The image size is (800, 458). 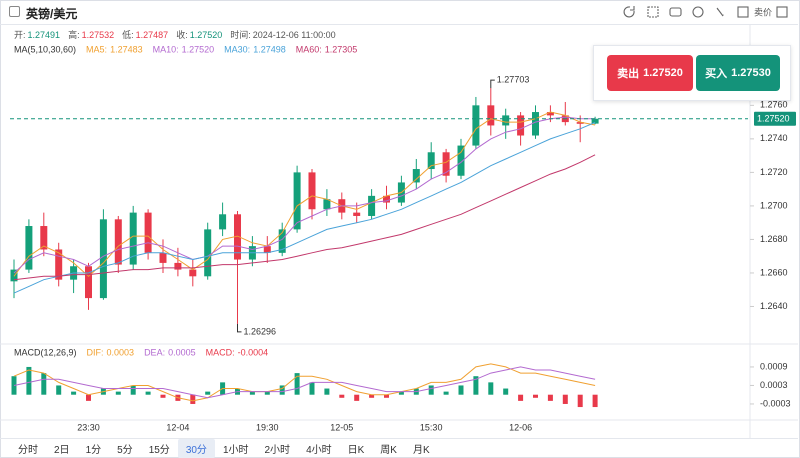 What do you see at coordinates (319, 450) in the screenshot?
I see `period-tab: 4小时` at bounding box center [319, 450].